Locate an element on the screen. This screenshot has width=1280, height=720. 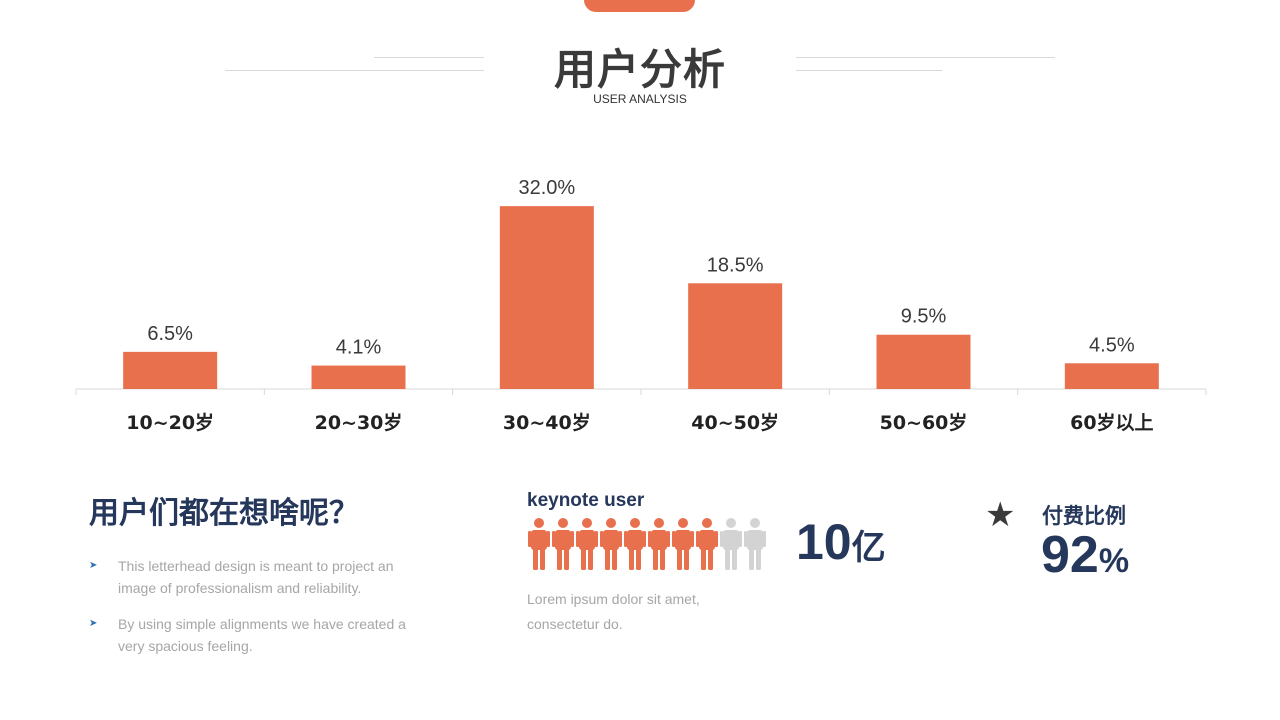
star-icon: ★ is located at coordinates (1000, 515).